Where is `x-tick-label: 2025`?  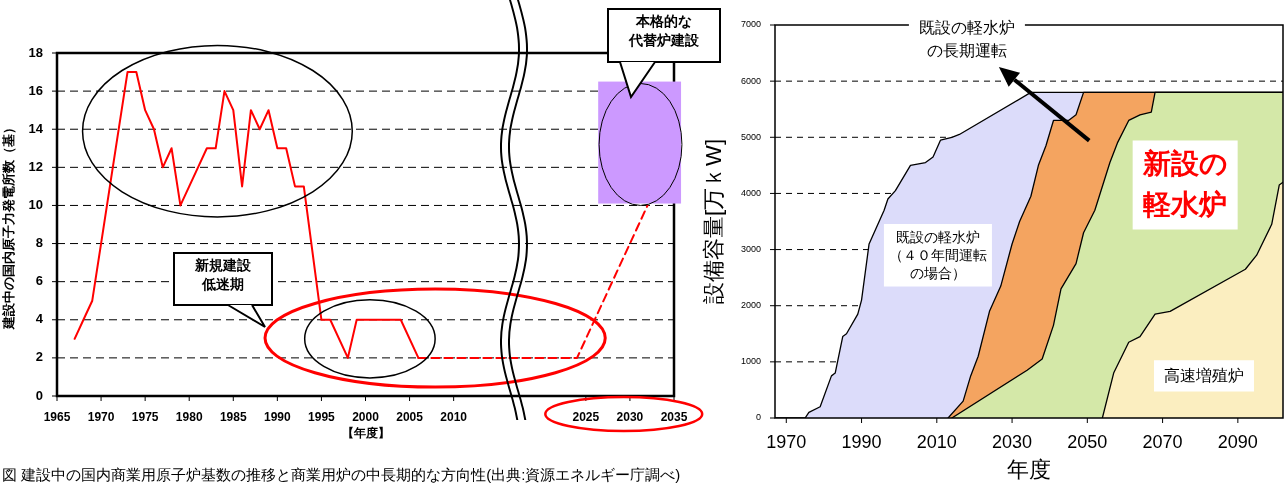
x-tick-label: 2025 is located at coordinates (586, 416).